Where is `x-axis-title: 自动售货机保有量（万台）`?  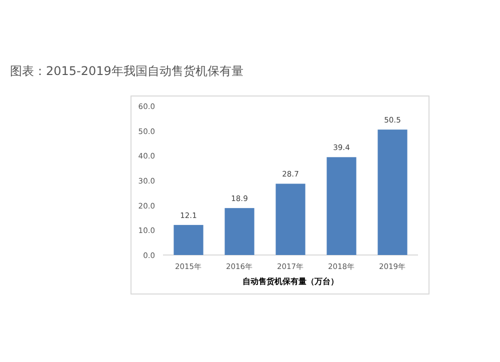
x-axis-title: 自动售货机保有量（万台） is located at coordinates (290, 281).